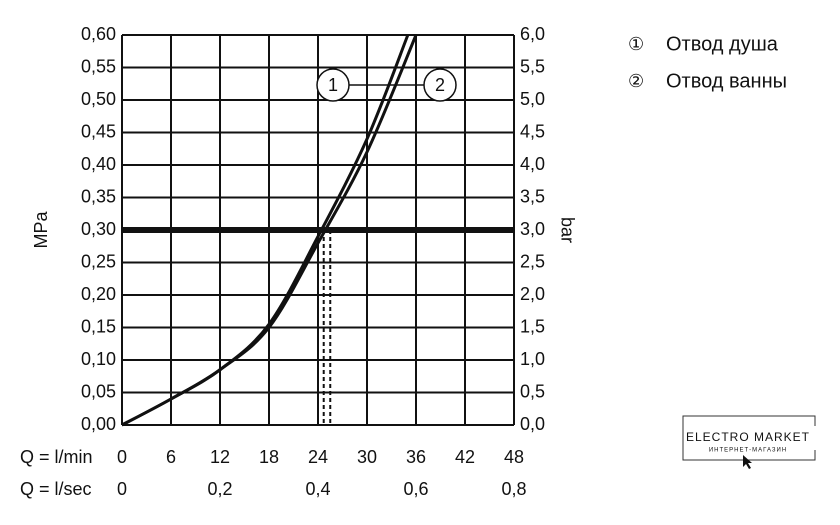  I want to click on x2-tick-label: 0,4, so click(317, 489).